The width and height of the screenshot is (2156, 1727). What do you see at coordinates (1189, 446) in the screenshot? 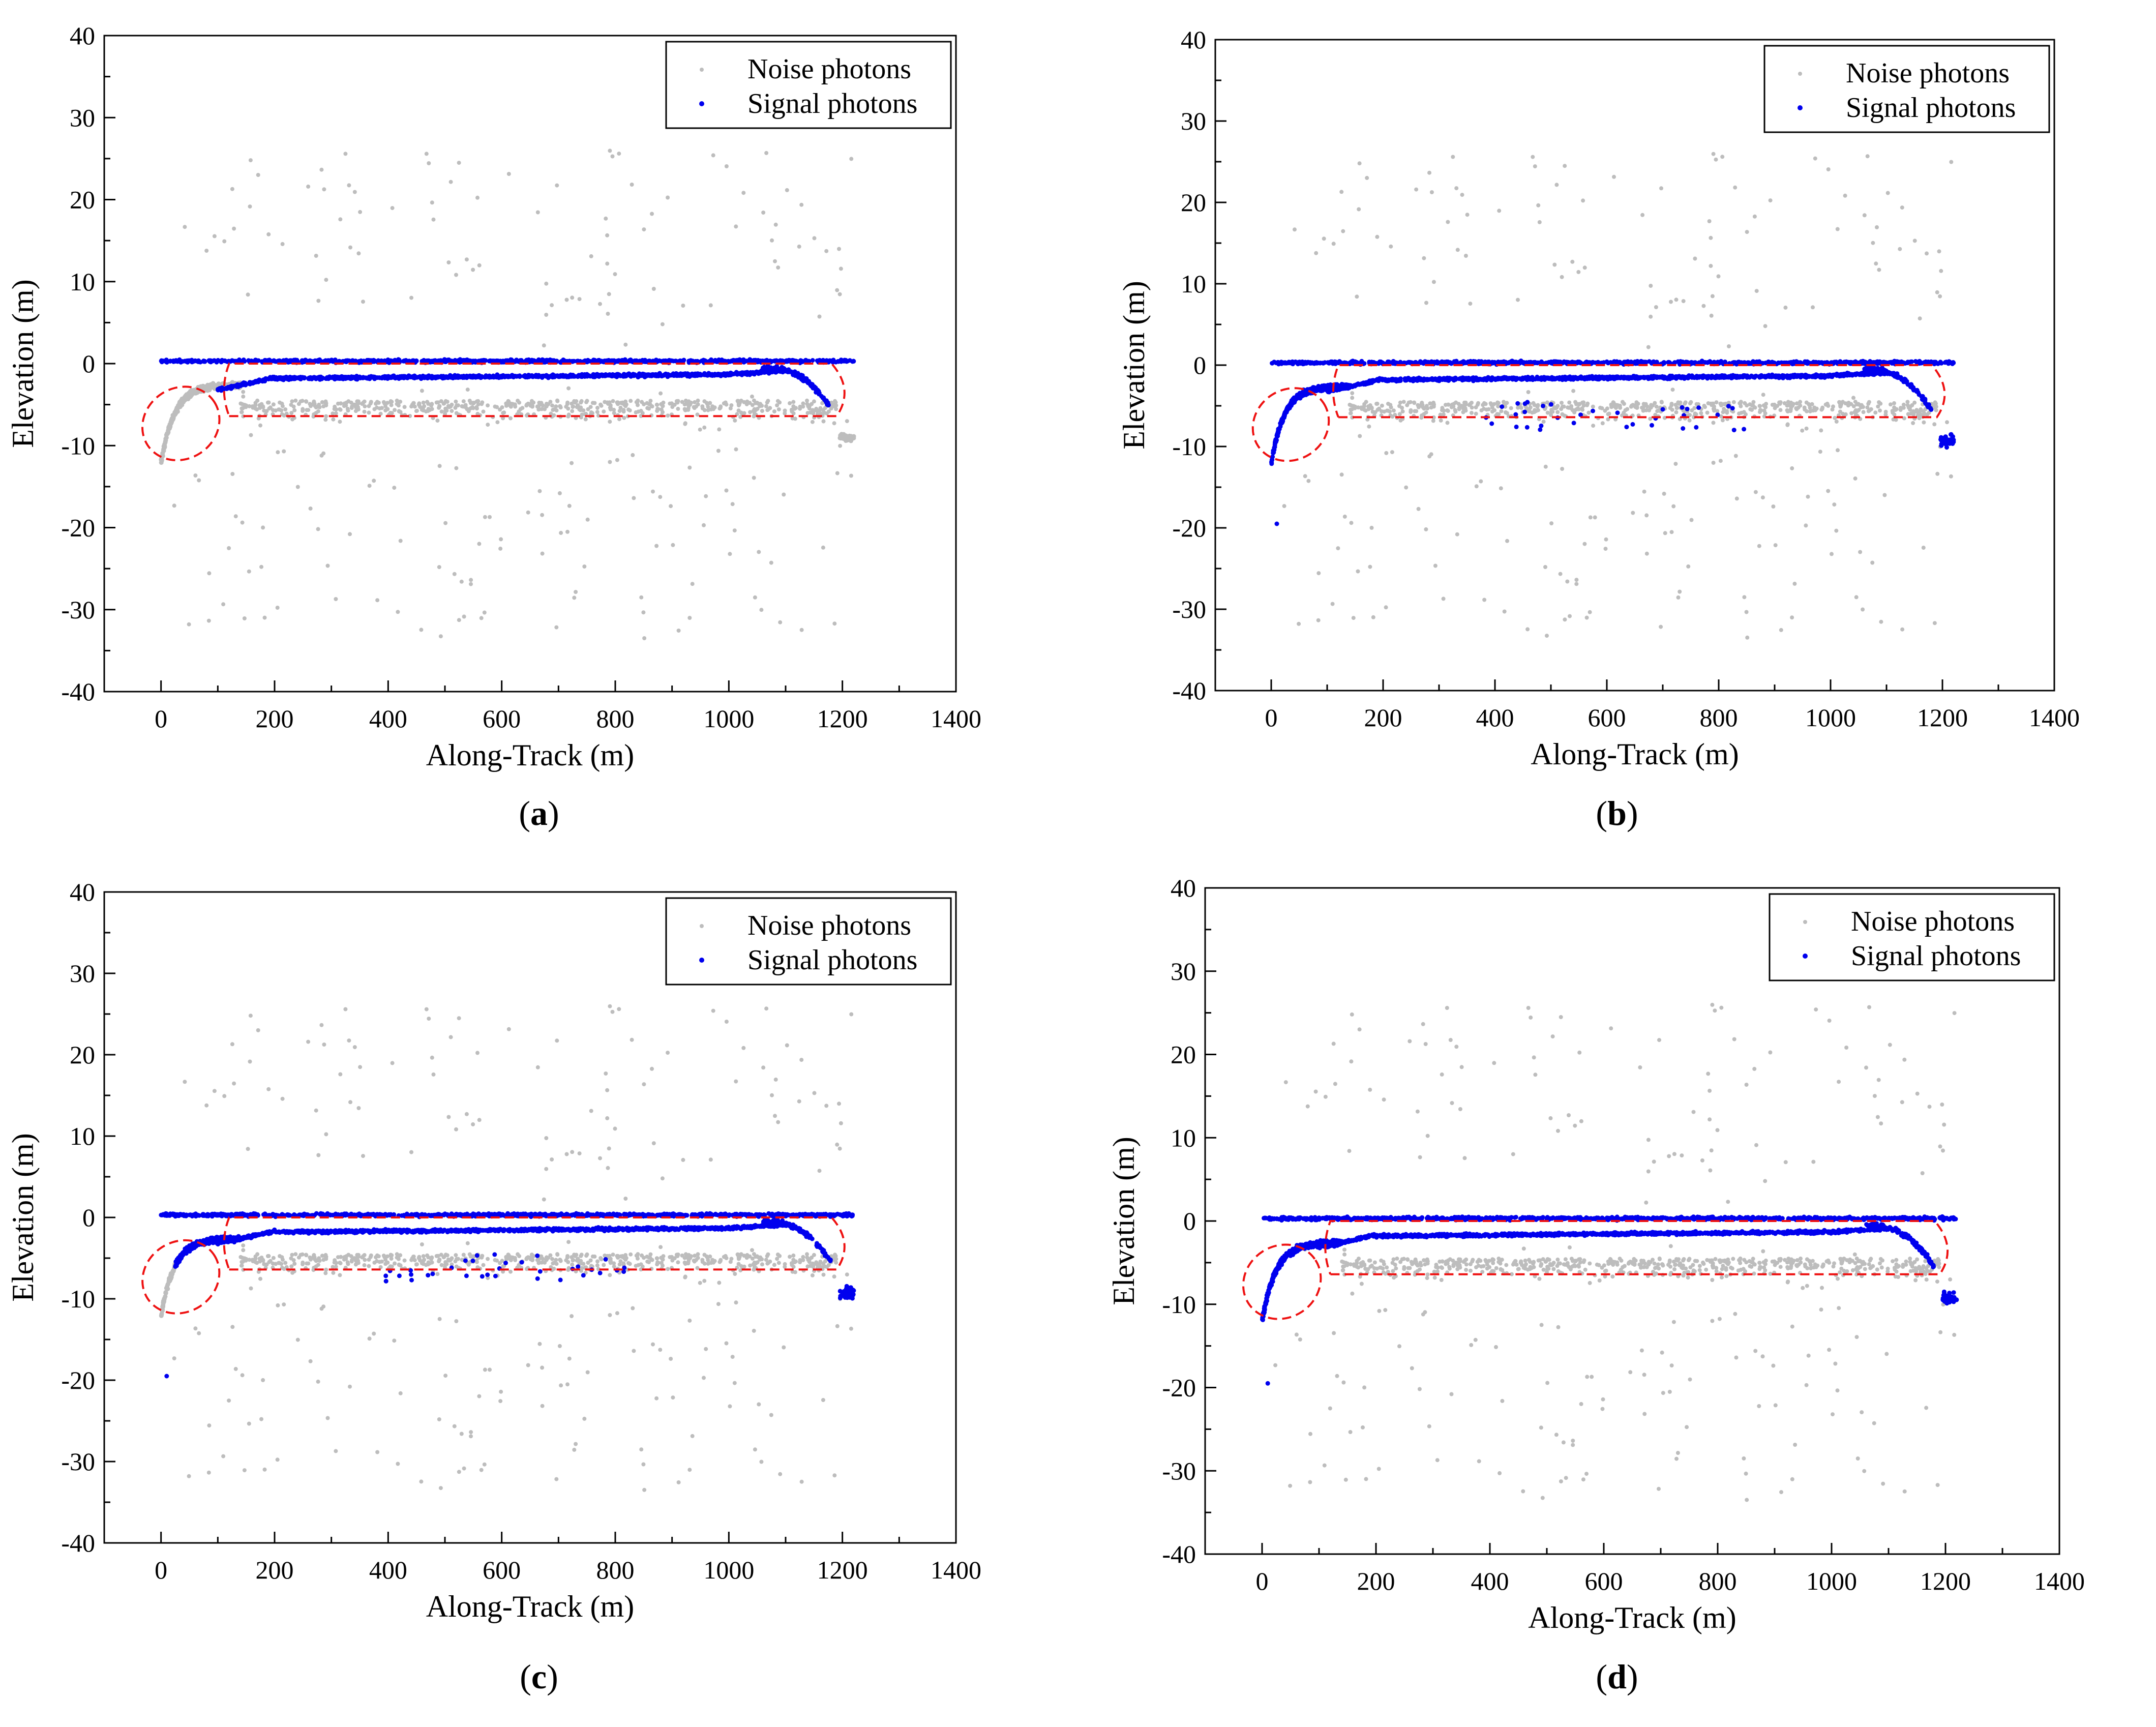
I see `y-tick-label: -10` at bounding box center [1189, 446].